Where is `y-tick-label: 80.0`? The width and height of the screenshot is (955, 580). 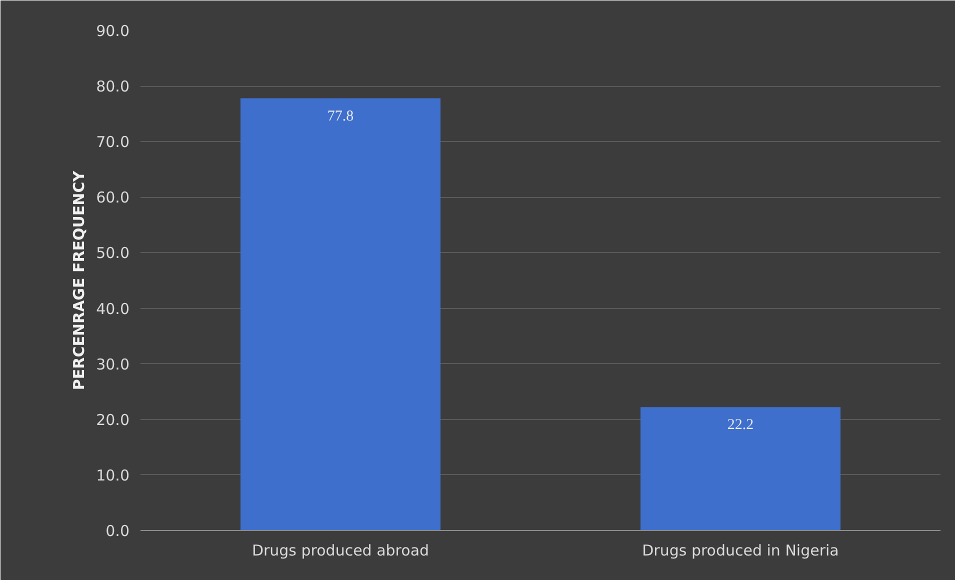
y-tick-label: 80.0 is located at coordinates (113, 87).